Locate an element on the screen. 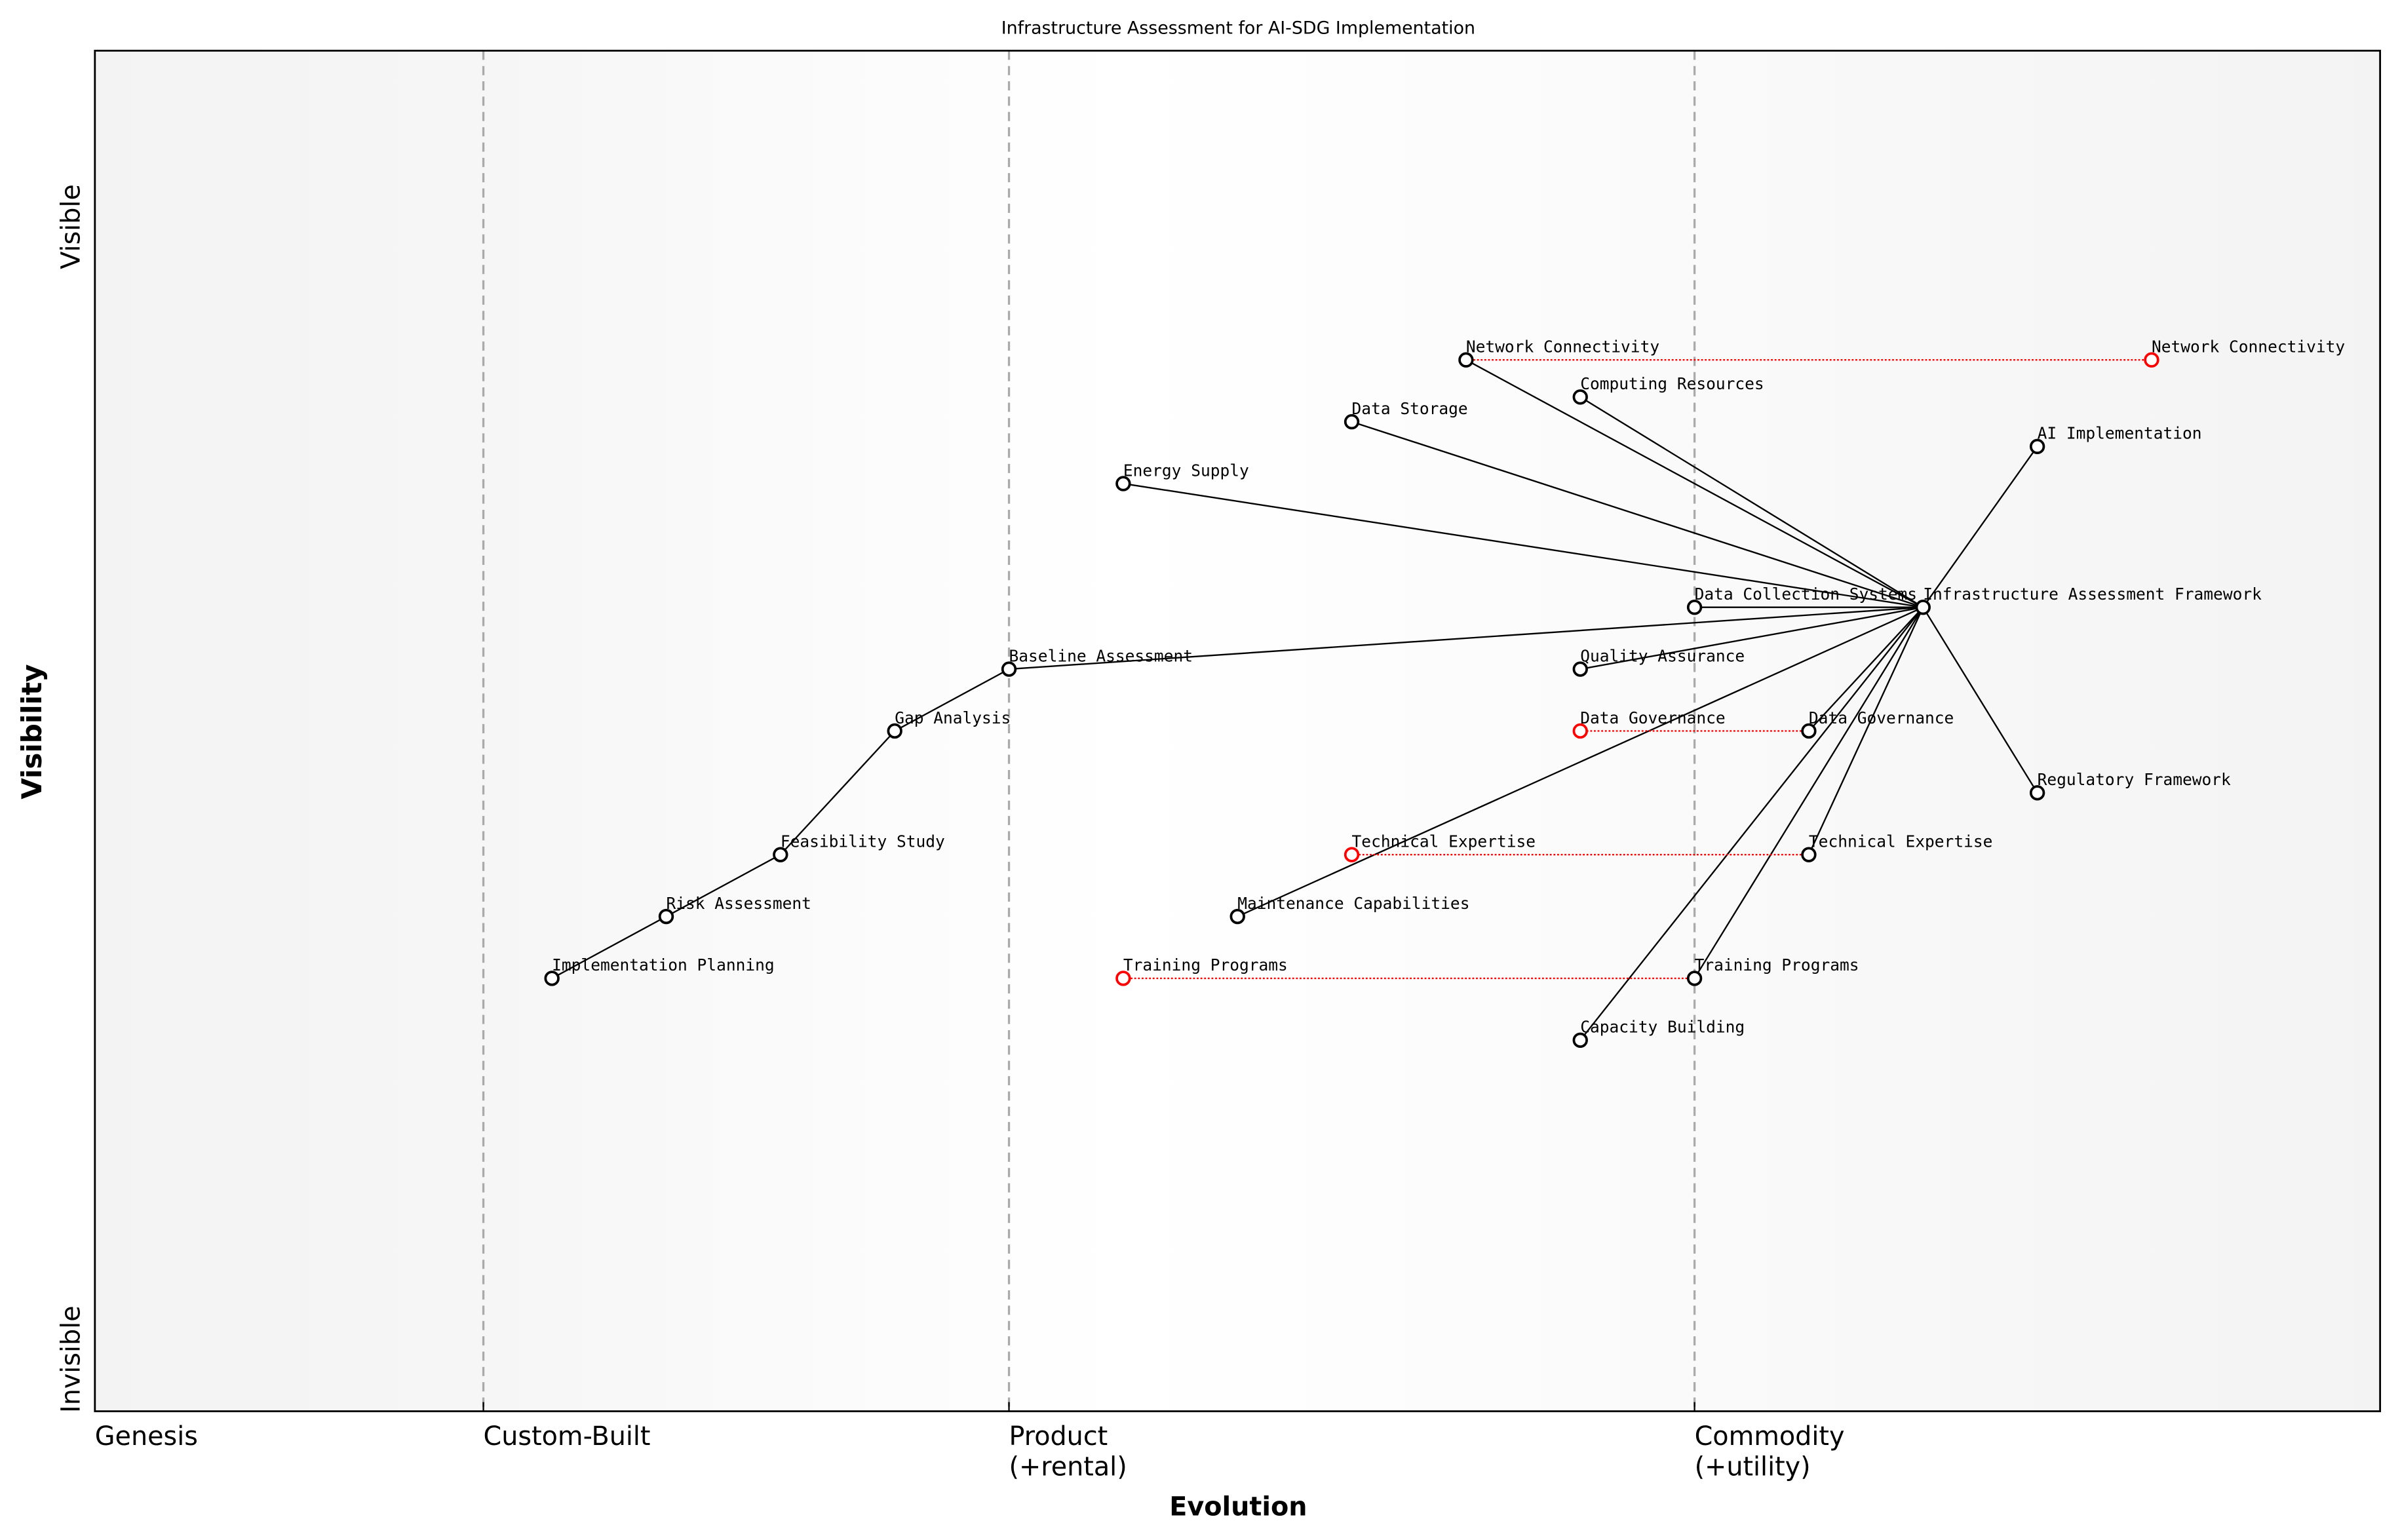  component-label: Data Governance is located at coordinates (1881, 717).